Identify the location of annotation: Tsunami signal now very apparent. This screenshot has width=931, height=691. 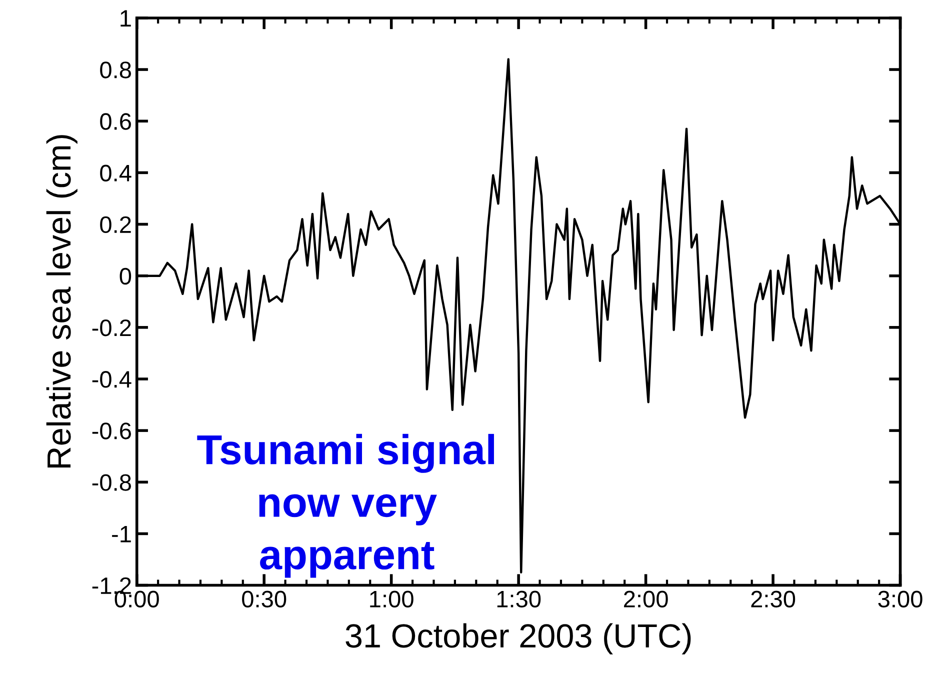
(345, 506).